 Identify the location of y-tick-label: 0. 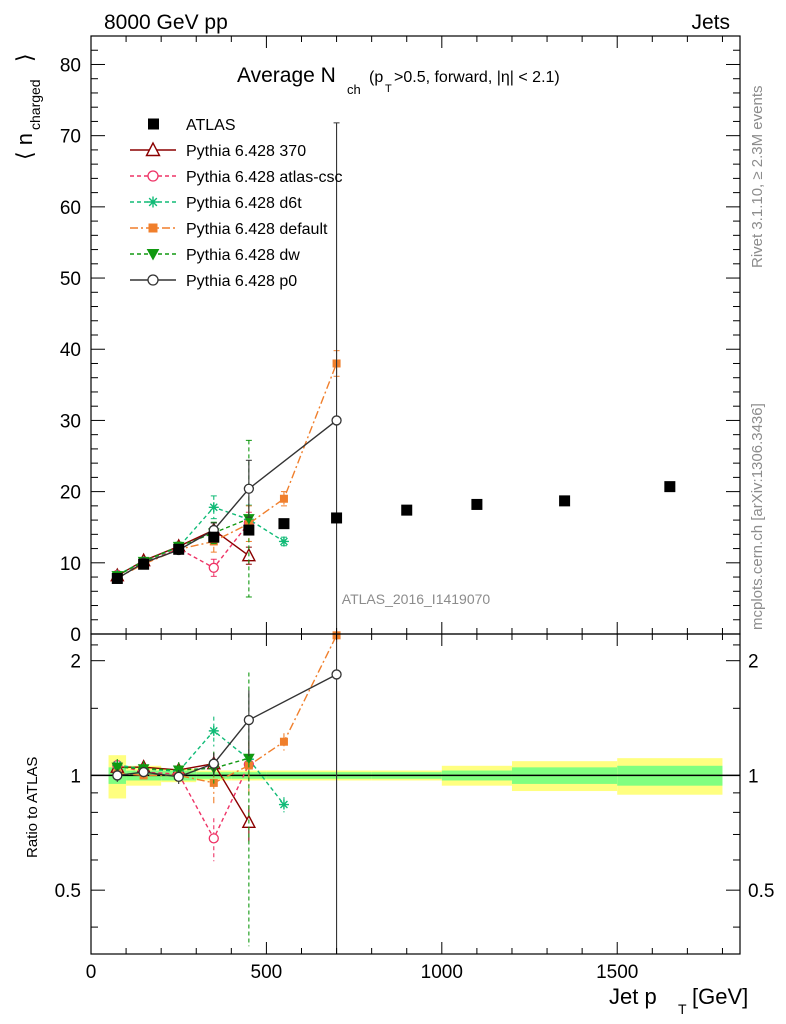
(75, 635).